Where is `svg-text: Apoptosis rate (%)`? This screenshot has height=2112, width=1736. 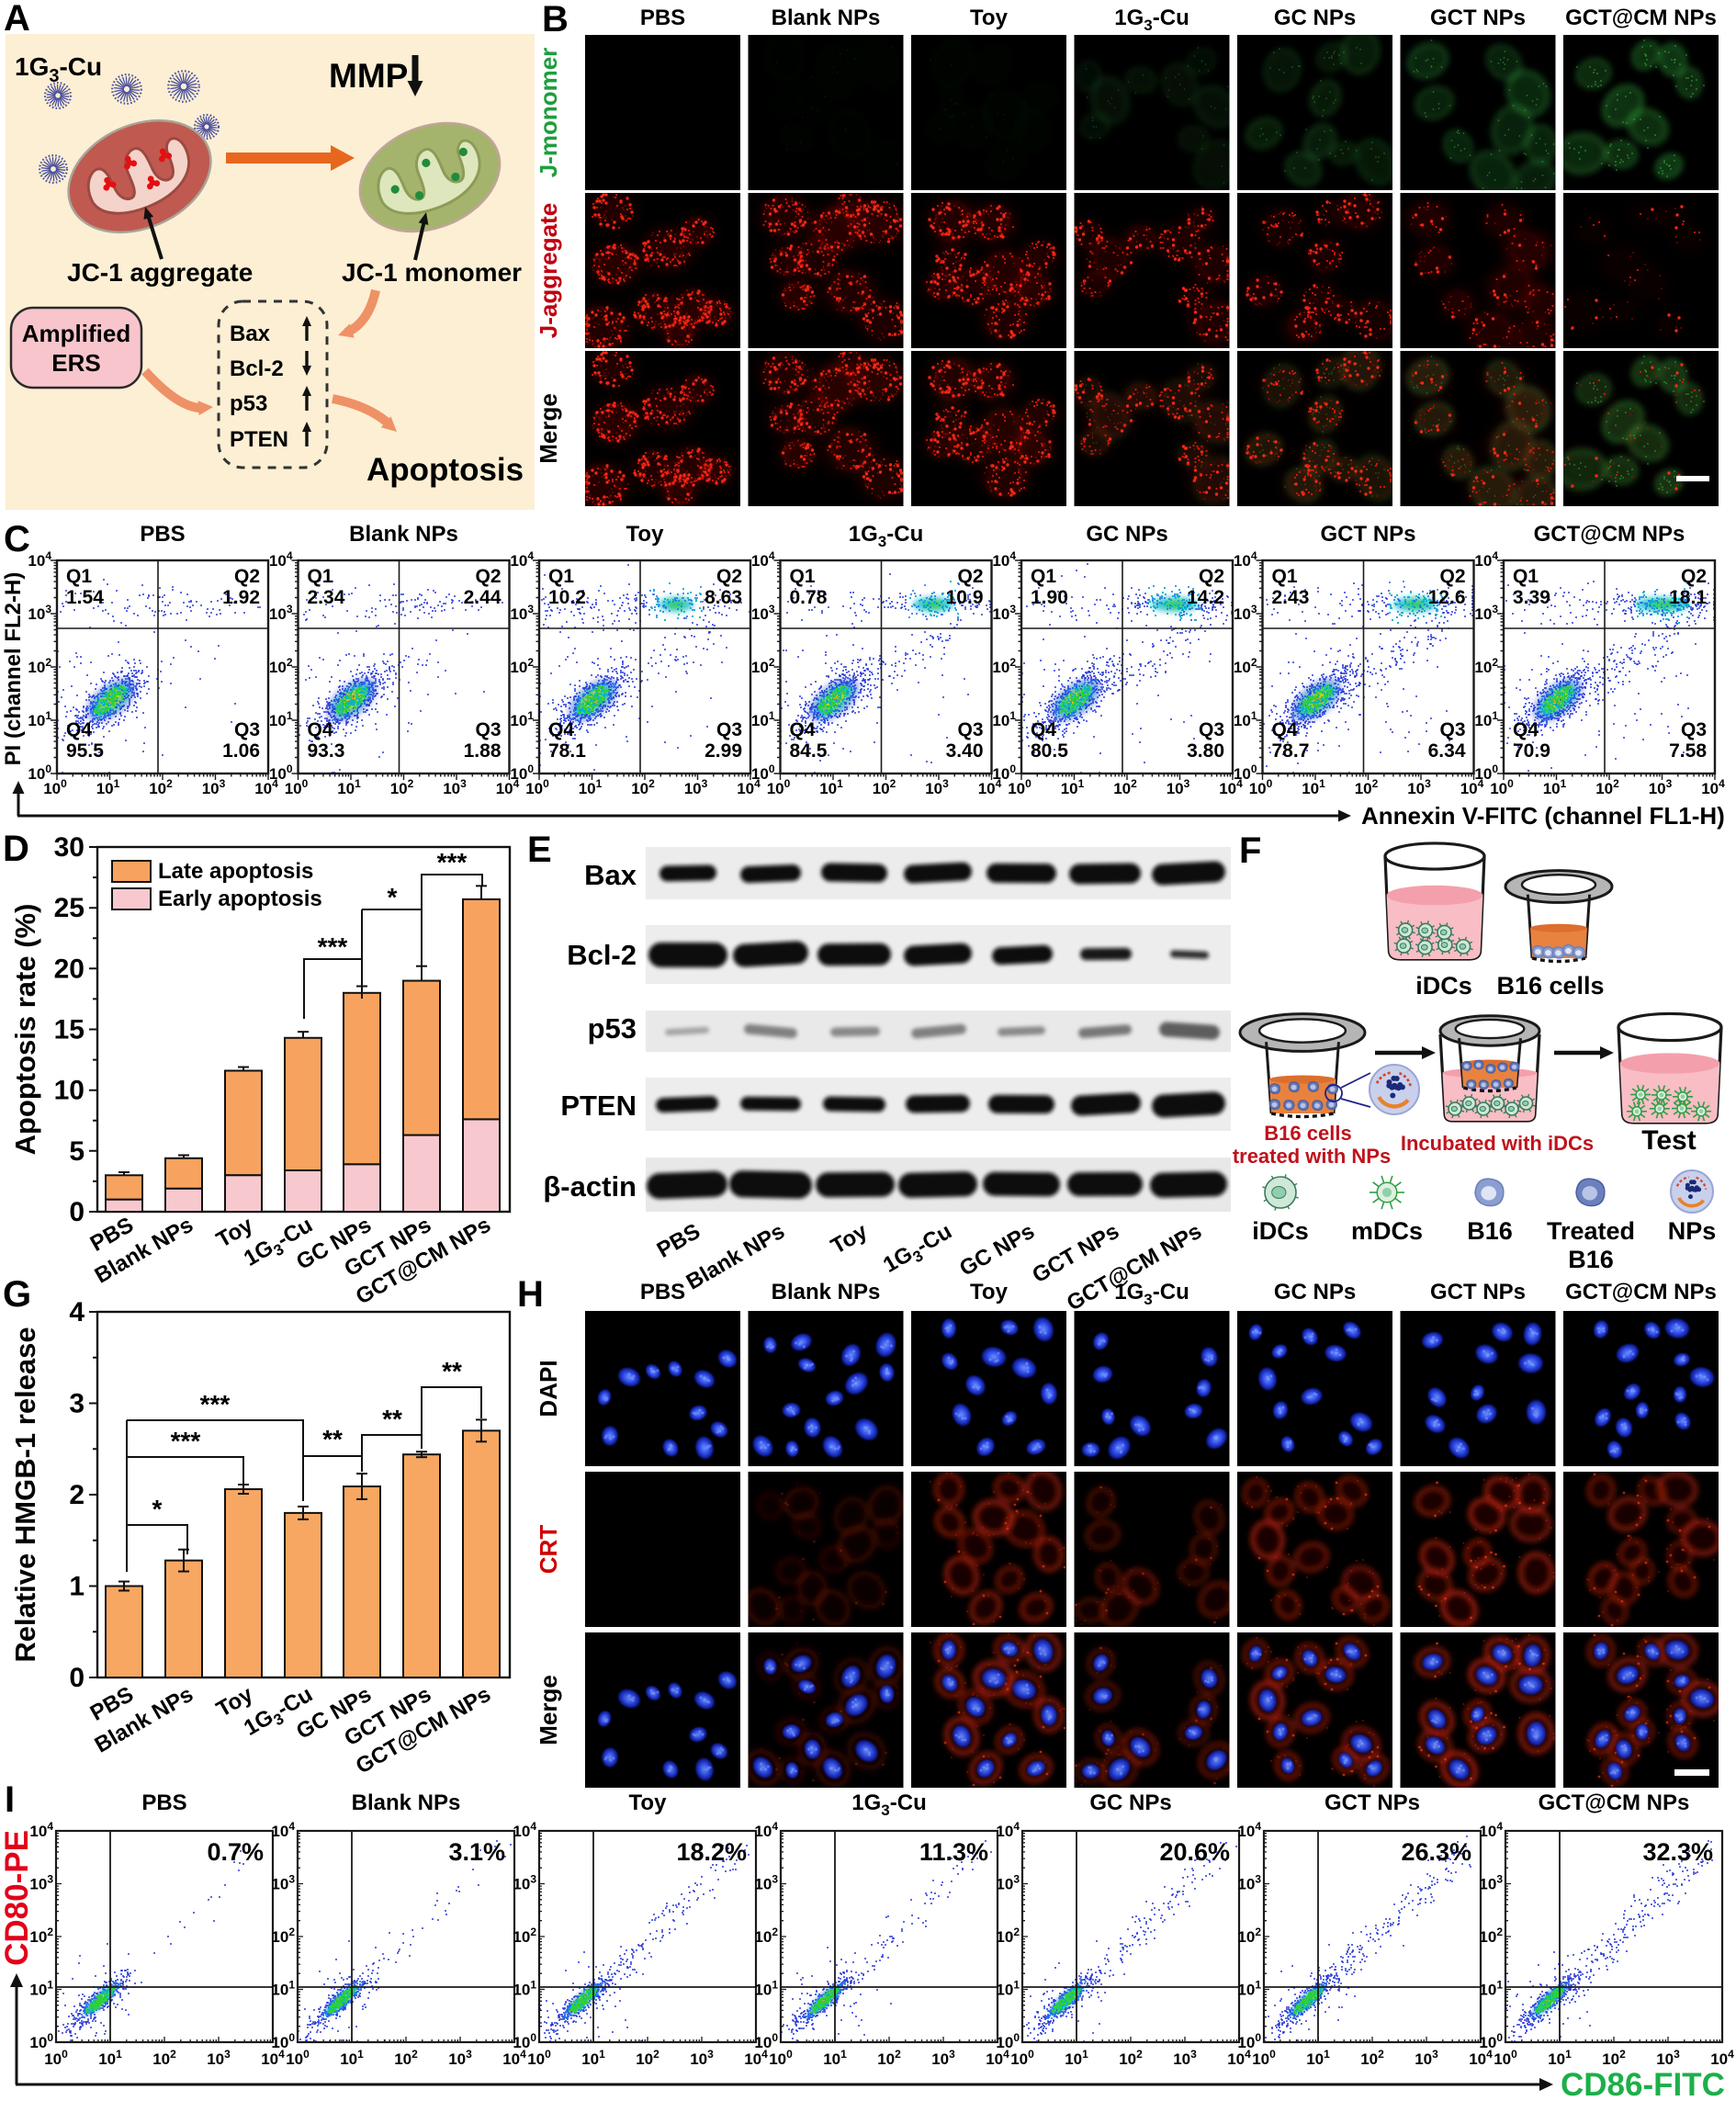 svg-text: Apoptosis rate (%) is located at coordinates (25, 1030).